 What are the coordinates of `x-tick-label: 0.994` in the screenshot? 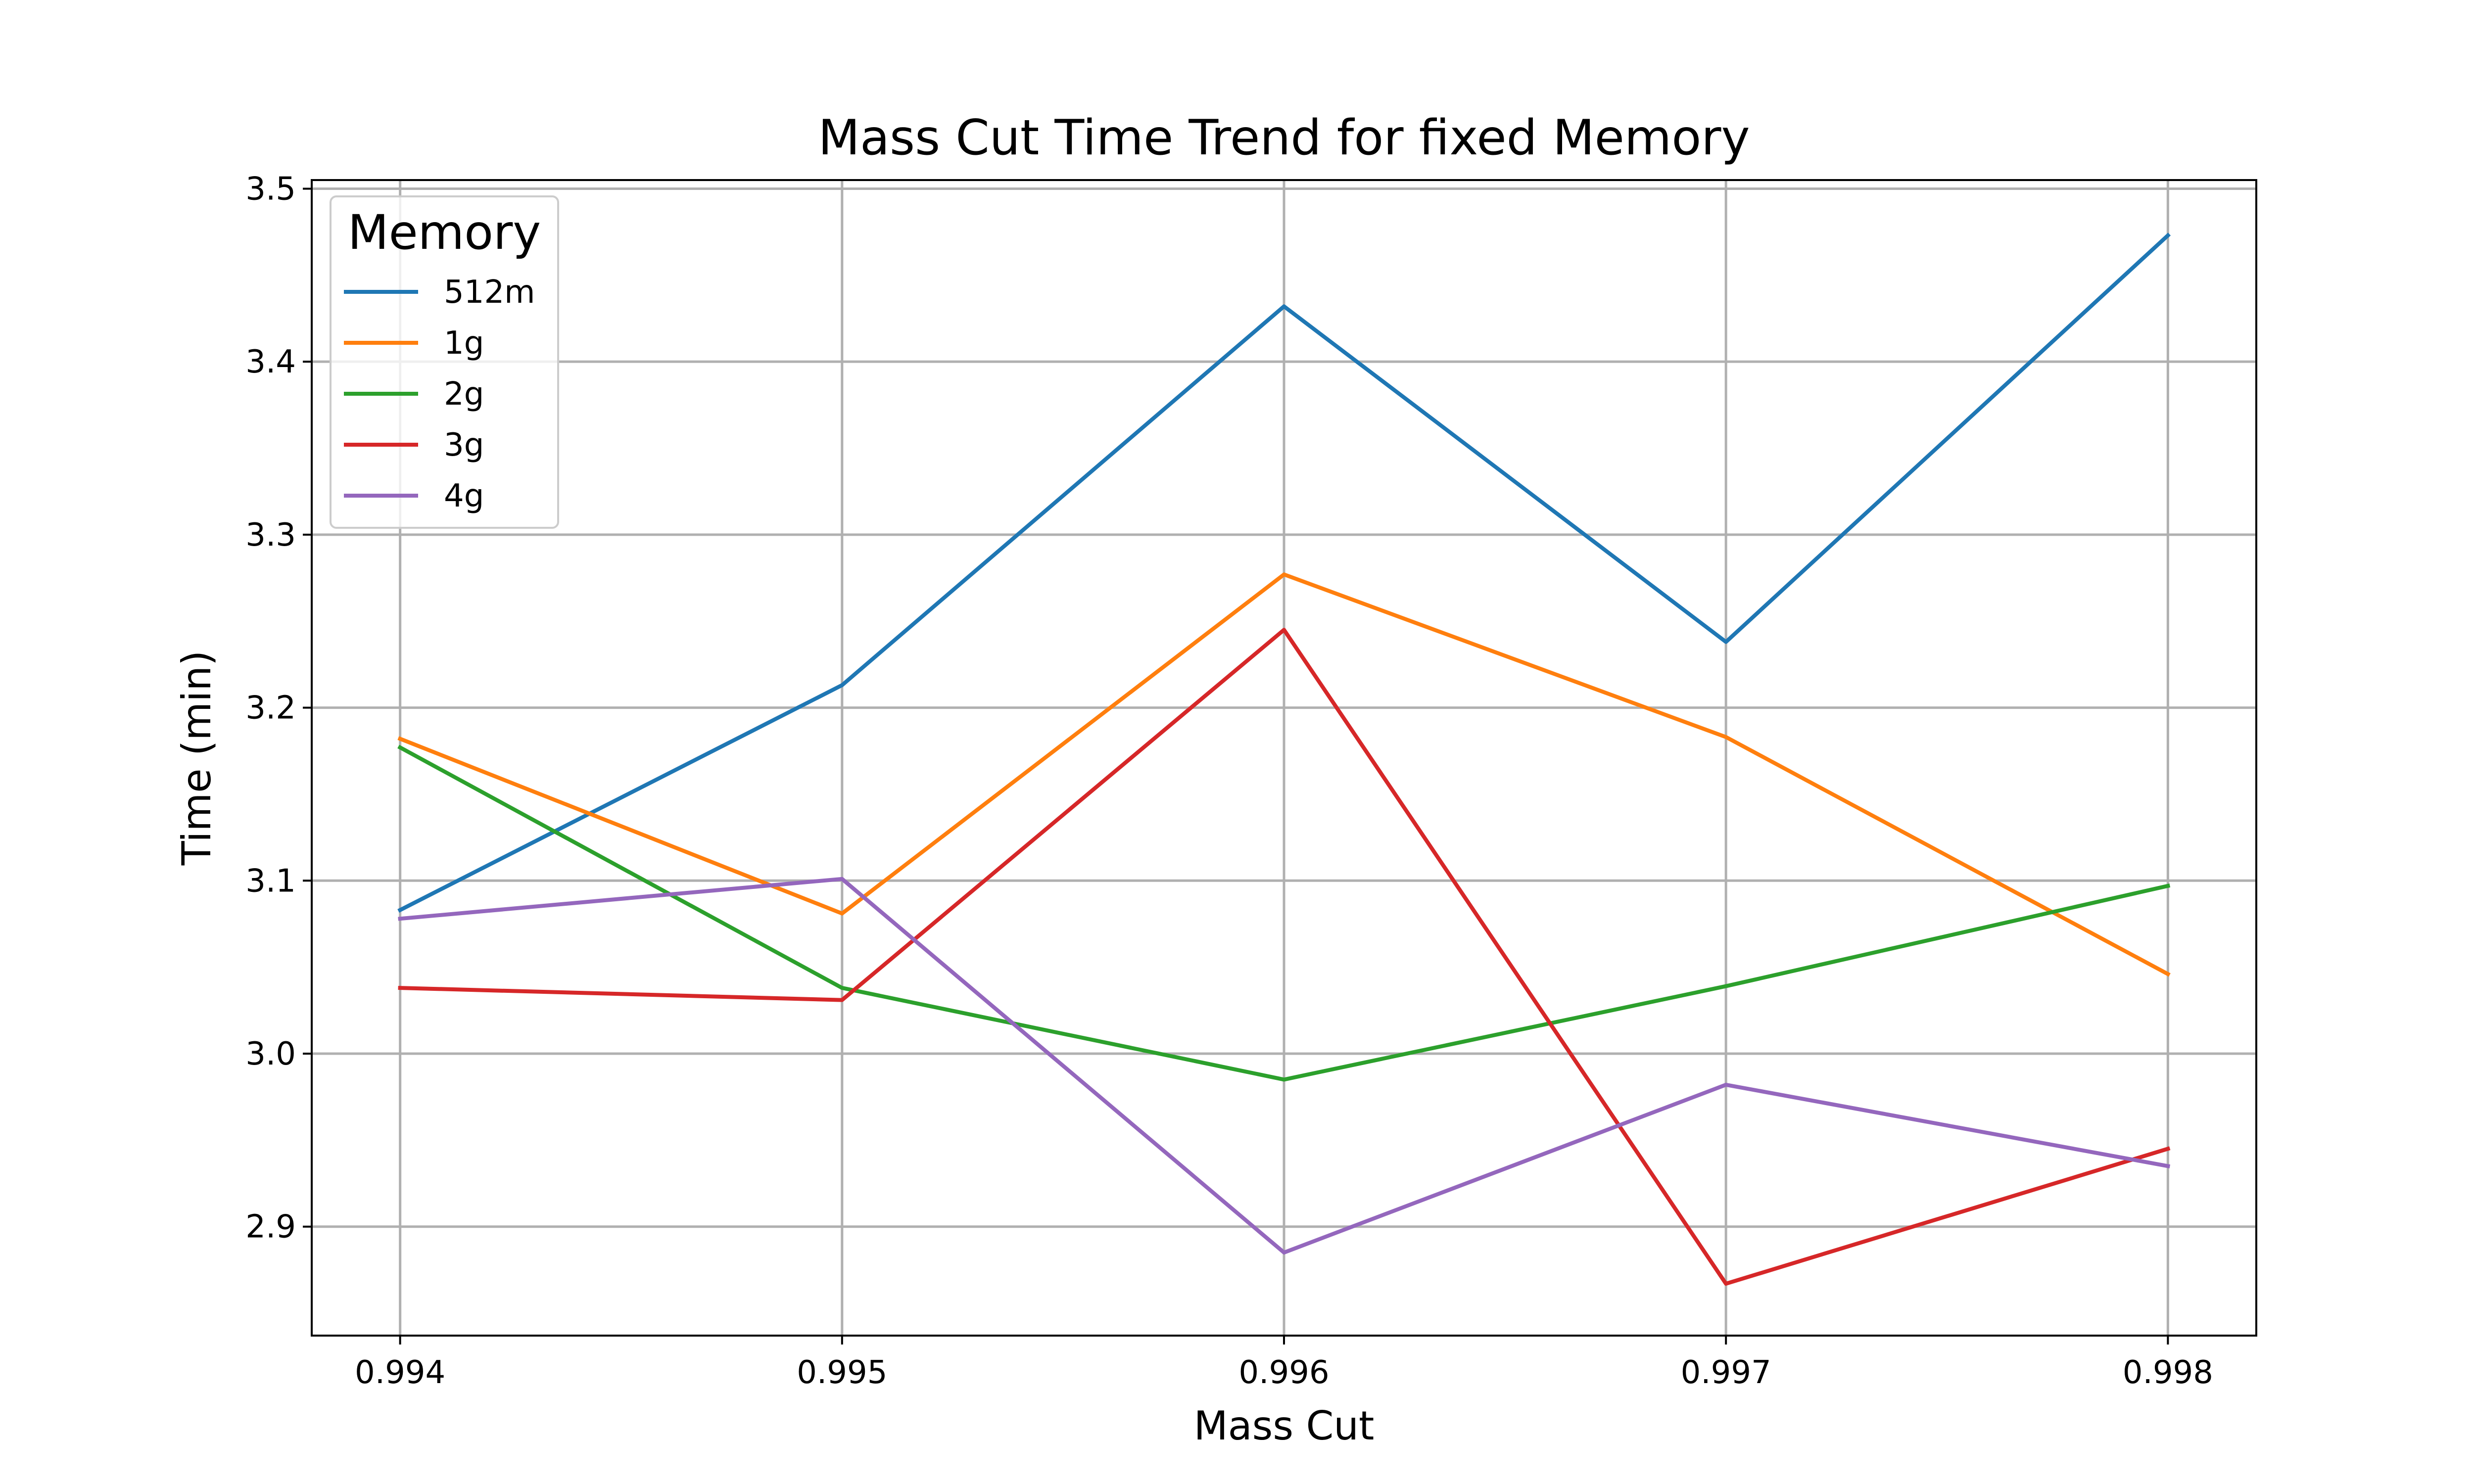 It's located at (400, 1372).